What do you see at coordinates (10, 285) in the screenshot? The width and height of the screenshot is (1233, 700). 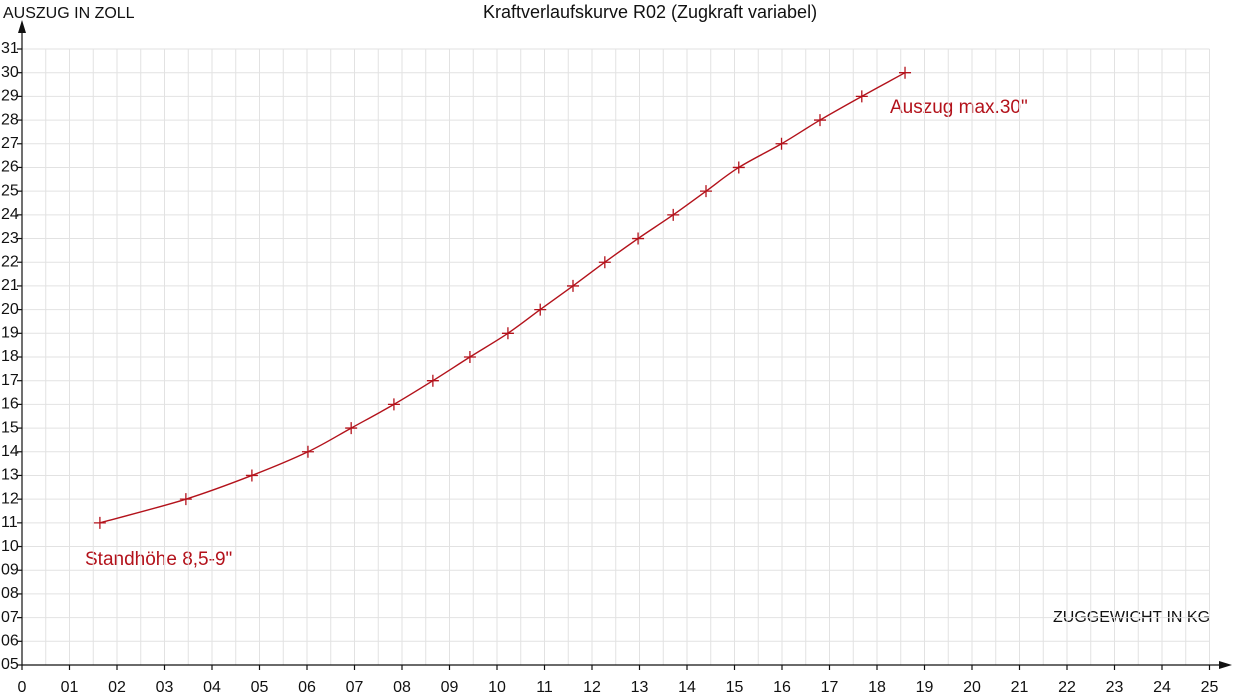 I see `y-tick-label: 21` at bounding box center [10, 285].